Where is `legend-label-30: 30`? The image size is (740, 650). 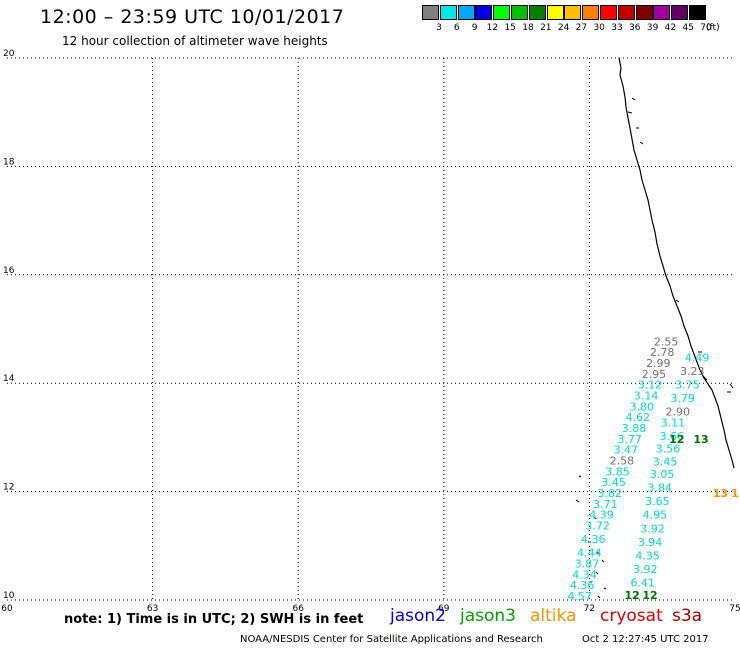
legend-label-30: 30 is located at coordinates (599, 28).